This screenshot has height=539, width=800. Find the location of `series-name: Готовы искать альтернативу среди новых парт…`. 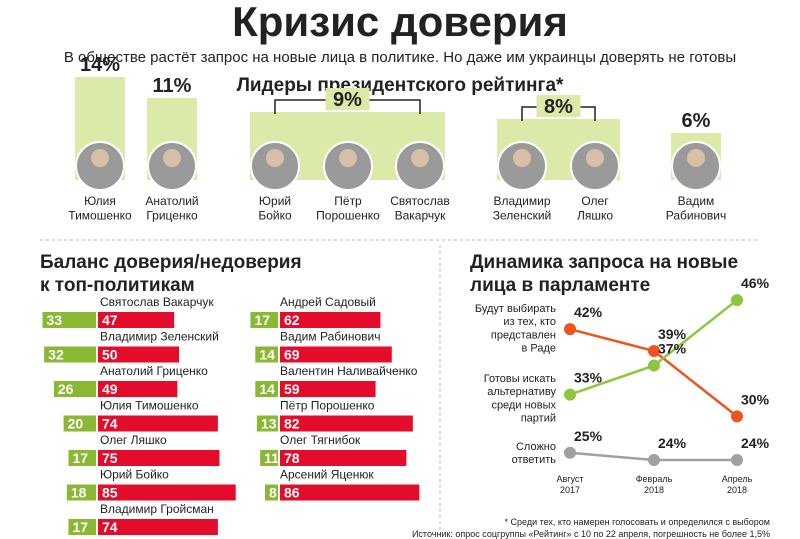

series-name: Готовы искать альтернативу среди новых парт… is located at coordinates (520, 399).